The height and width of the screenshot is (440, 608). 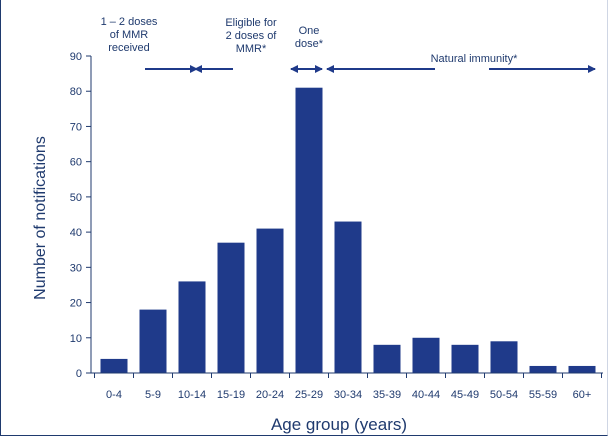 What do you see at coordinates (76, 127) in the screenshot?
I see `y-tick-label: 70` at bounding box center [76, 127].